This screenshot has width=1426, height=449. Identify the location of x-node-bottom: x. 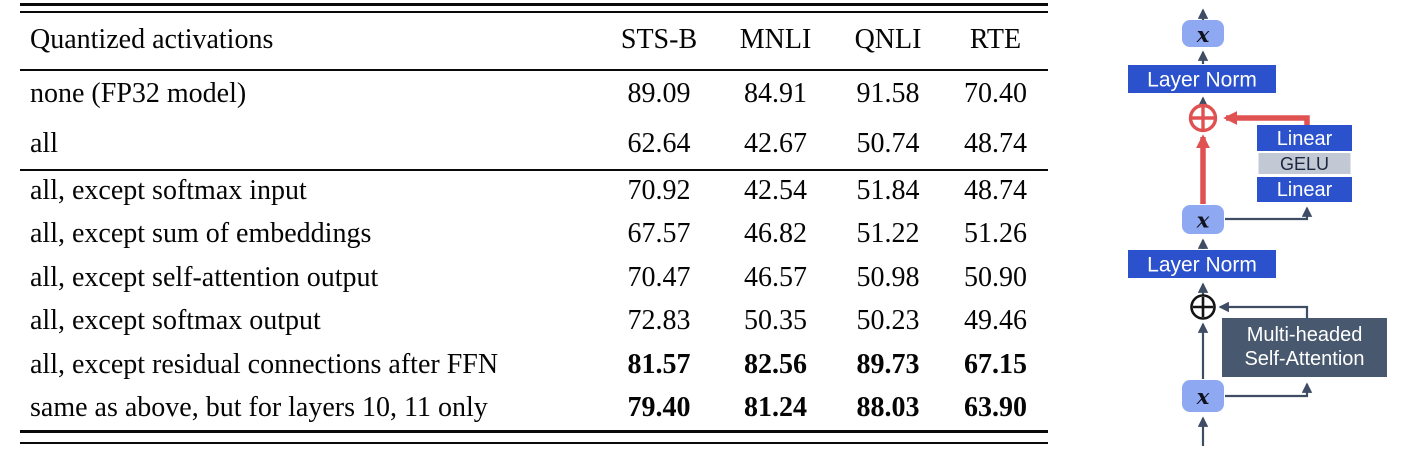
(1203, 396).